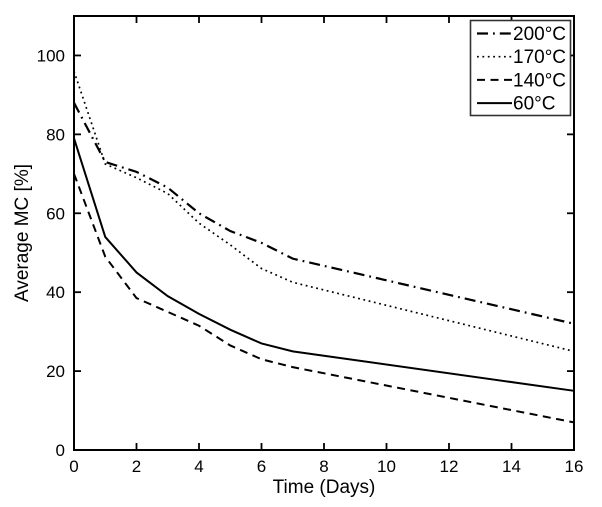 This screenshot has width=602, height=507. Describe the element at coordinates (511, 466) in the screenshot. I see `x-tick-label: 14` at that location.